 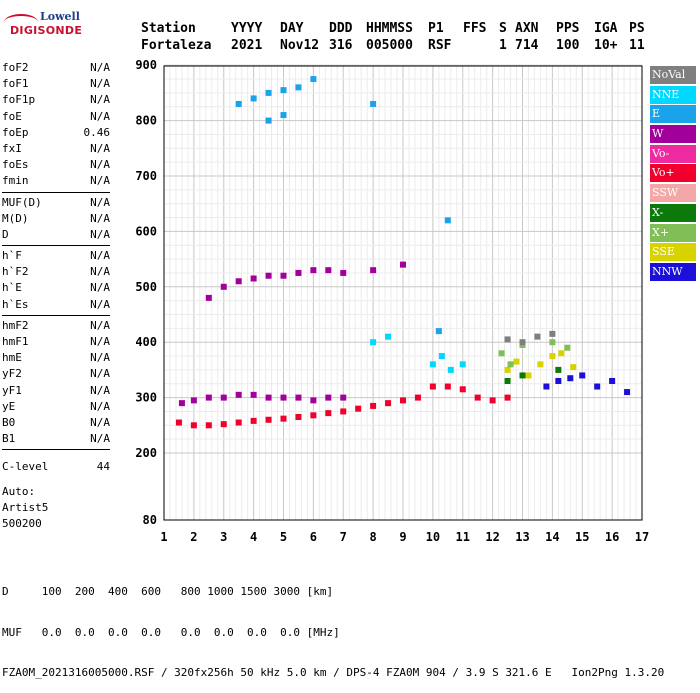 I want to click on x-tick-label: 14, so click(x=552, y=537).